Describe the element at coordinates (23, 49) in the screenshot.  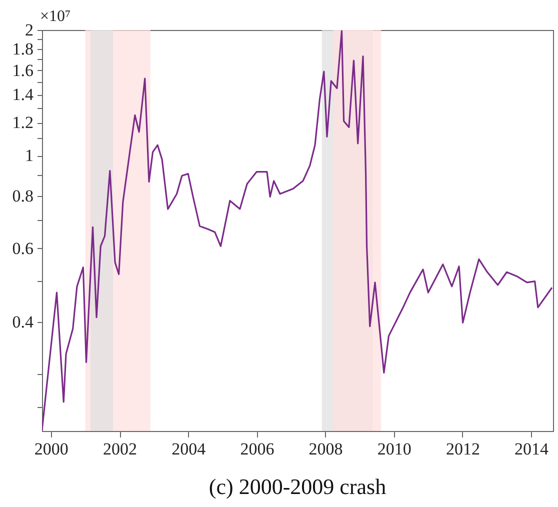
I see `y-tick-label: 1.8` at that location.